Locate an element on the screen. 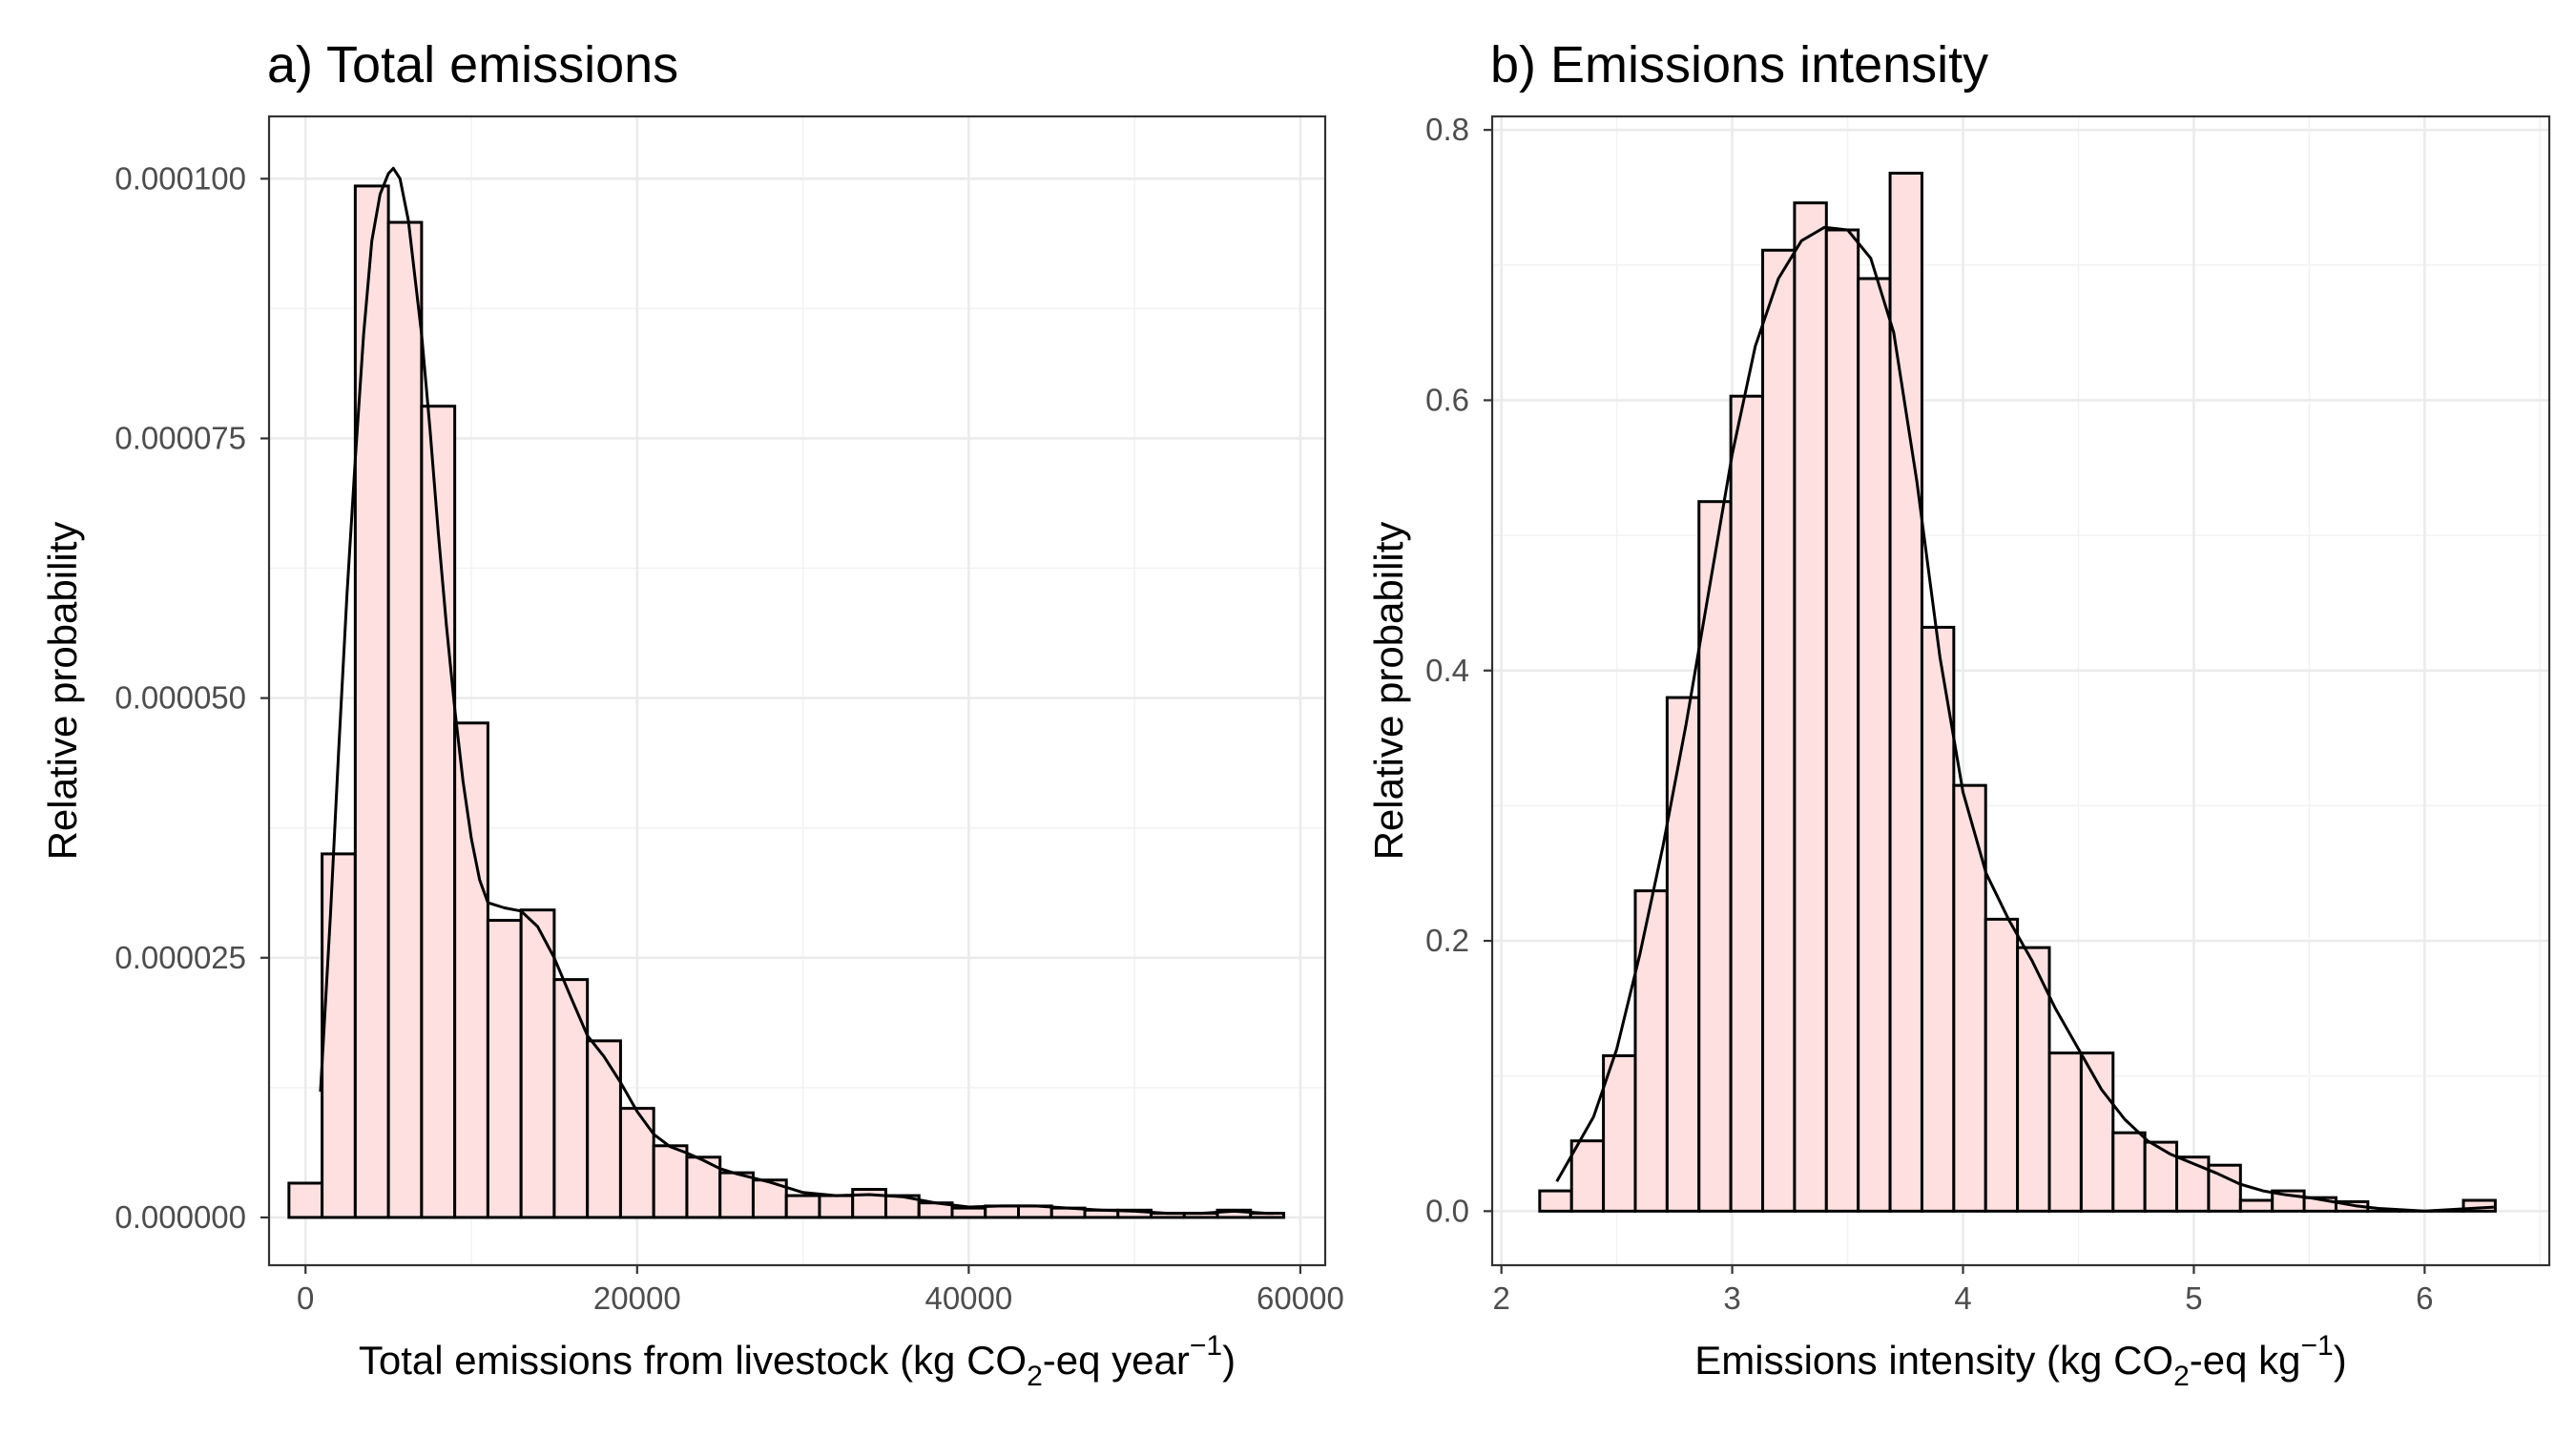 The height and width of the screenshot is (1436, 2576). x-tick-label: 5 is located at coordinates (2193, 1298).